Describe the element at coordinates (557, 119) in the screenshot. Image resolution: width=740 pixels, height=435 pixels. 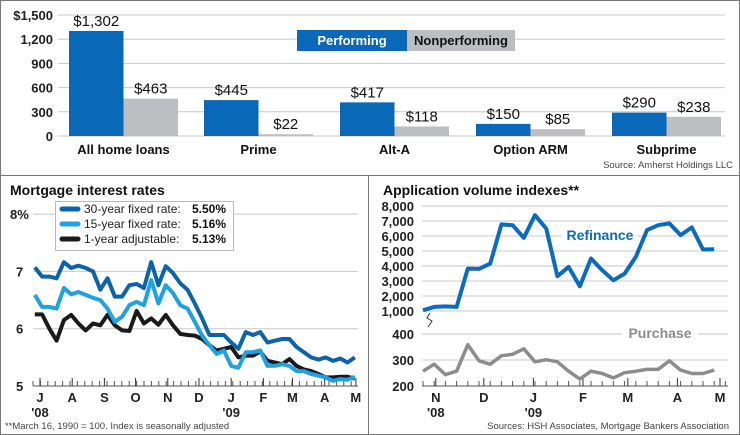
I see `bar-value-label: $85` at that location.